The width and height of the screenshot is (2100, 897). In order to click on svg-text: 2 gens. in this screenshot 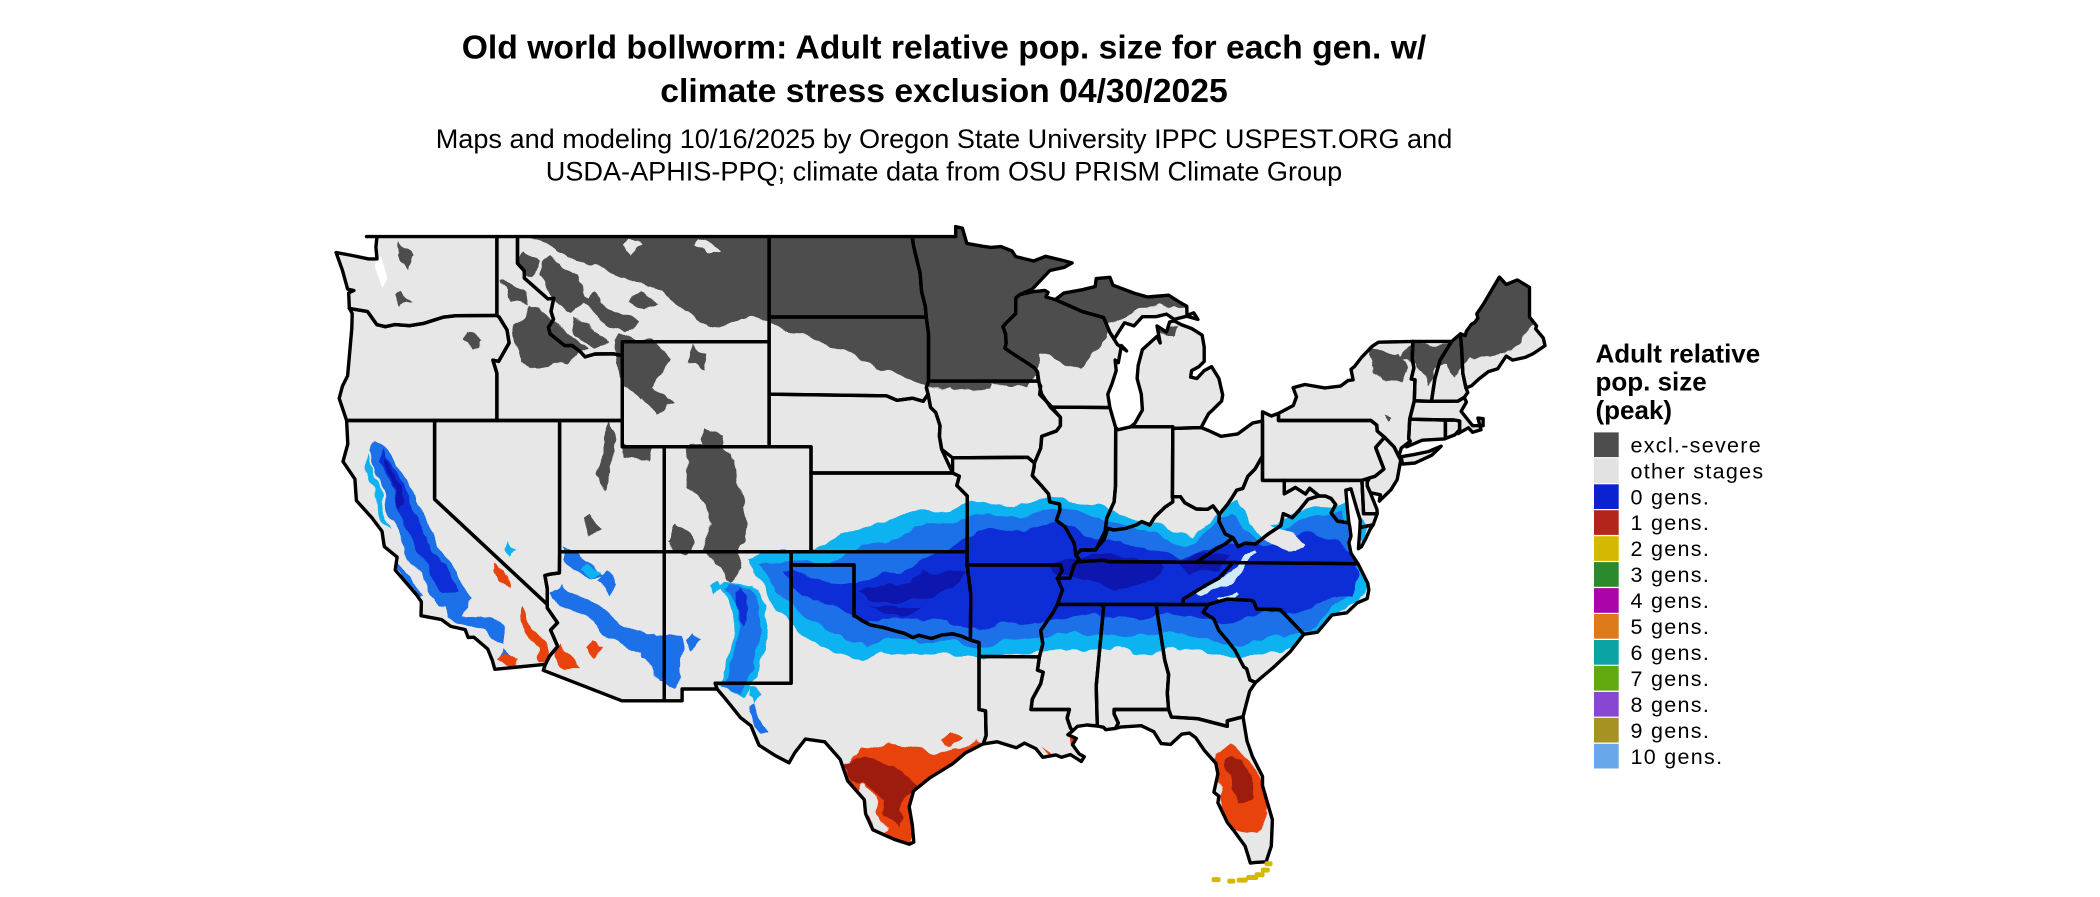, I will do `click(1671, 549)`.